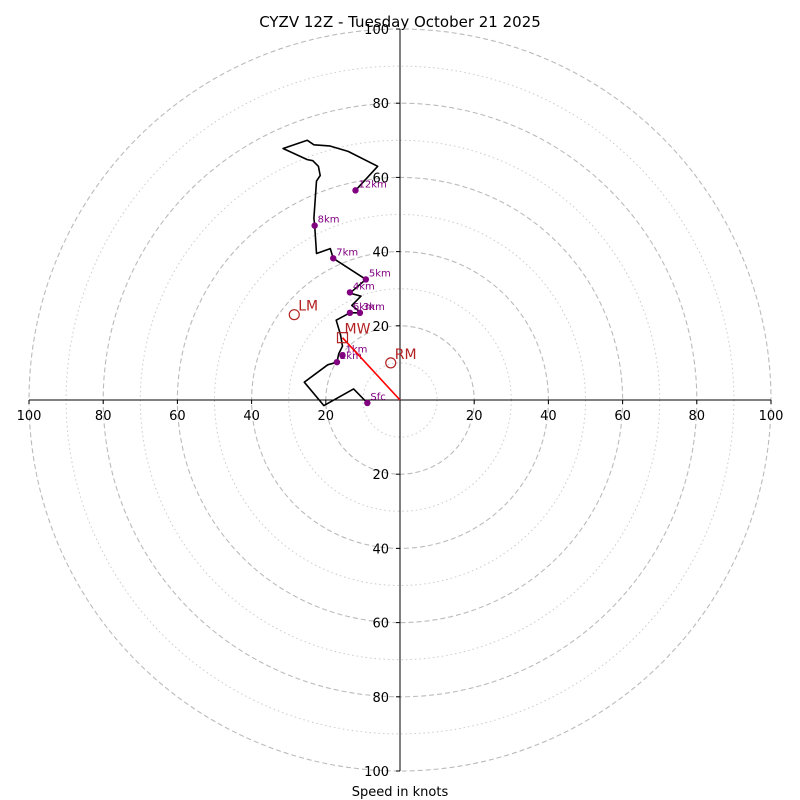 The height and width of the screenshot is (800, 800). What do you see at coordinates (347, 252) in the screenshot?
I see `height-label-7km: 7km` at bounding box center [347, 252].